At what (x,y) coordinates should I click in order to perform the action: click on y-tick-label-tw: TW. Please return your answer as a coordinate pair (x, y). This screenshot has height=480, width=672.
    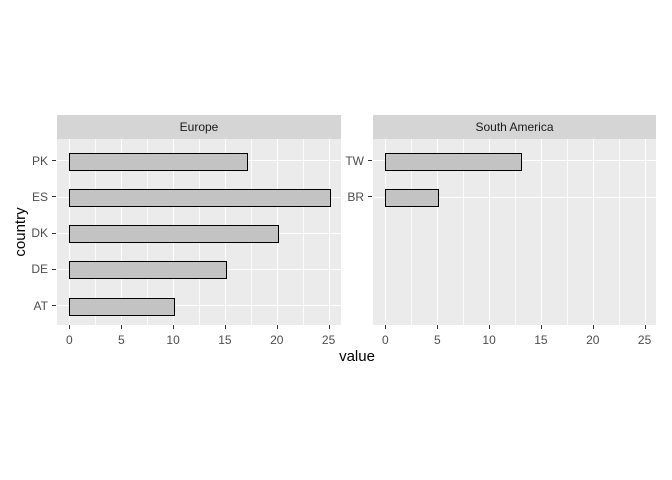
    Looking at the image, I should click on (354, 160).